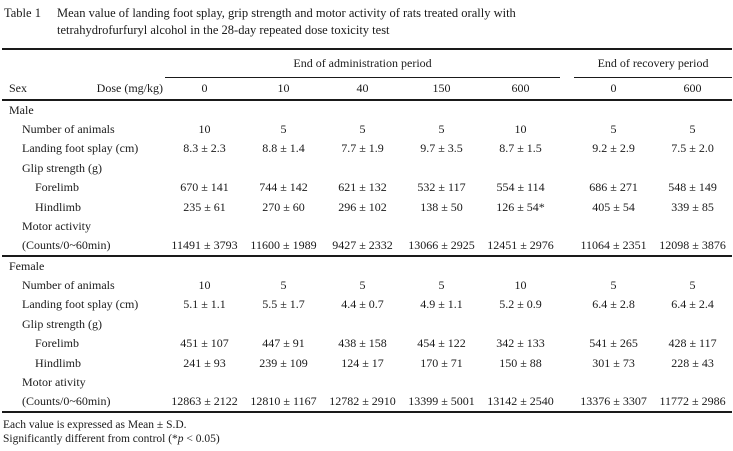  Describe the element at coordinates (692, 206) in the screenshot. I see `value-cell: 339 ± 85` at that location.